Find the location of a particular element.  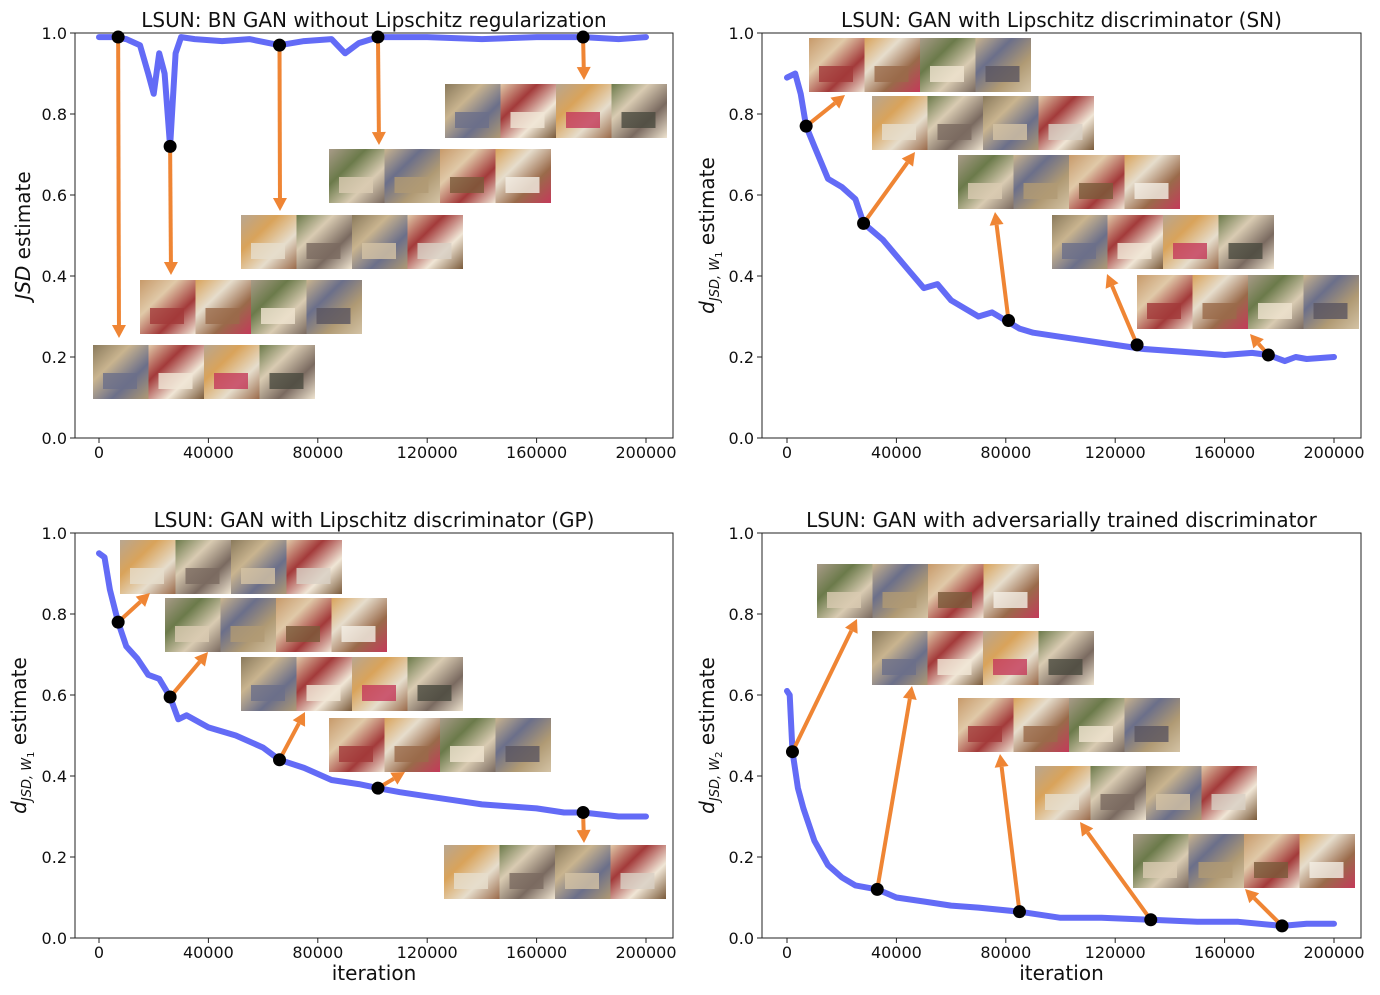

x-tick-label: 160000 is located at coordinates (536, 952).